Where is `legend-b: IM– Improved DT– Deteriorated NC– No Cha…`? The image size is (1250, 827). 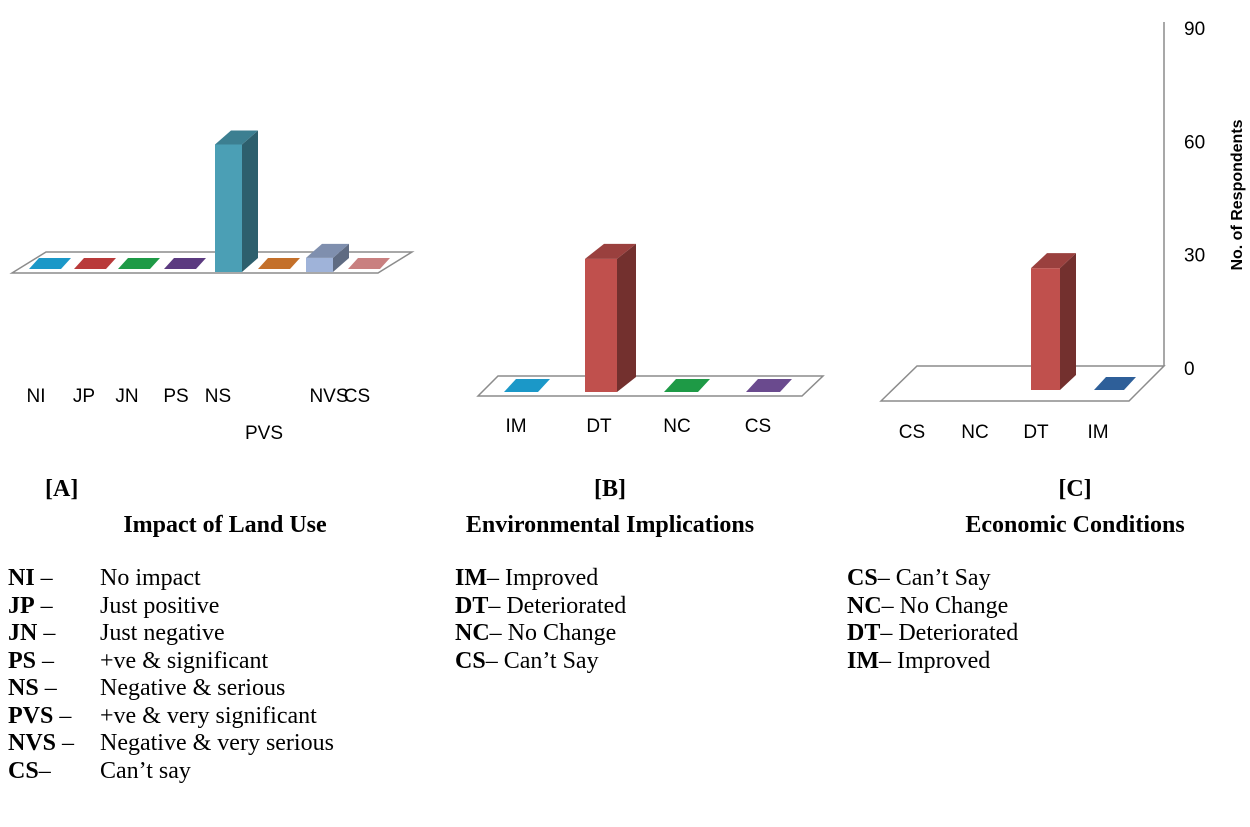
legend-b: IM– Improved DT– Deteriorated NC– No Cha… is located at coordinates (540, 620).